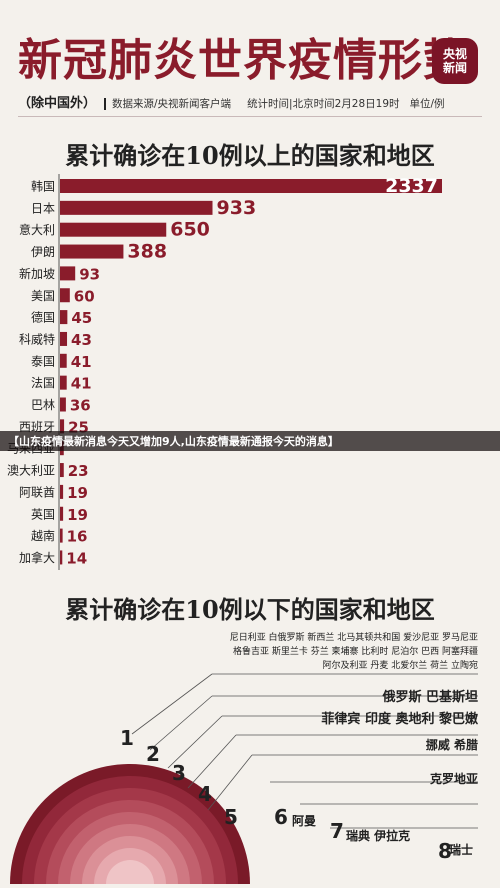 This screenshot has width=500, height=888. I want to click on bar-category-label: 新加坡, so click(37, 273).